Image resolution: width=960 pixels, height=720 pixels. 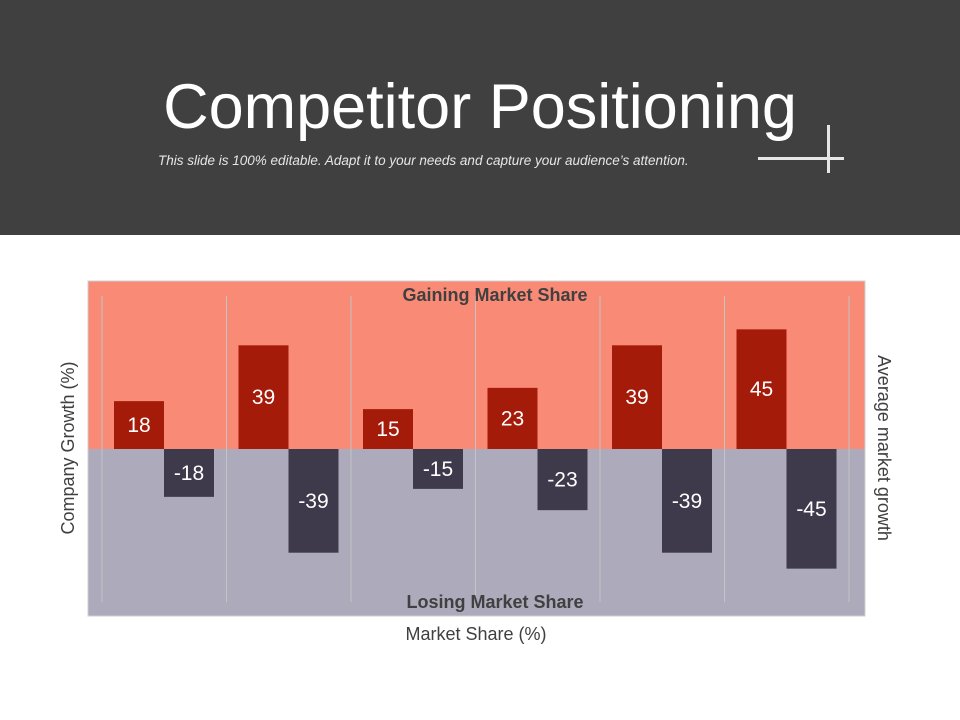 I want to click on bar-value-label: -23, so click(x=562, y=480).